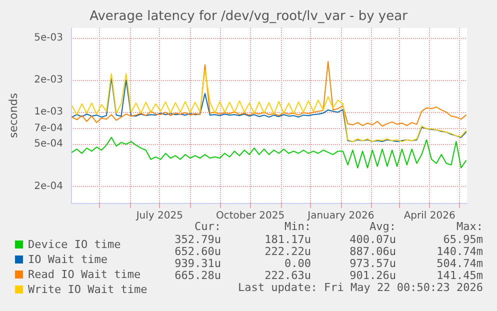 The width and height of the screenshot is (497, 311). Describe the element at coordinates (460, 251) in the screenshot. I see `text: 140.74m` at that location.